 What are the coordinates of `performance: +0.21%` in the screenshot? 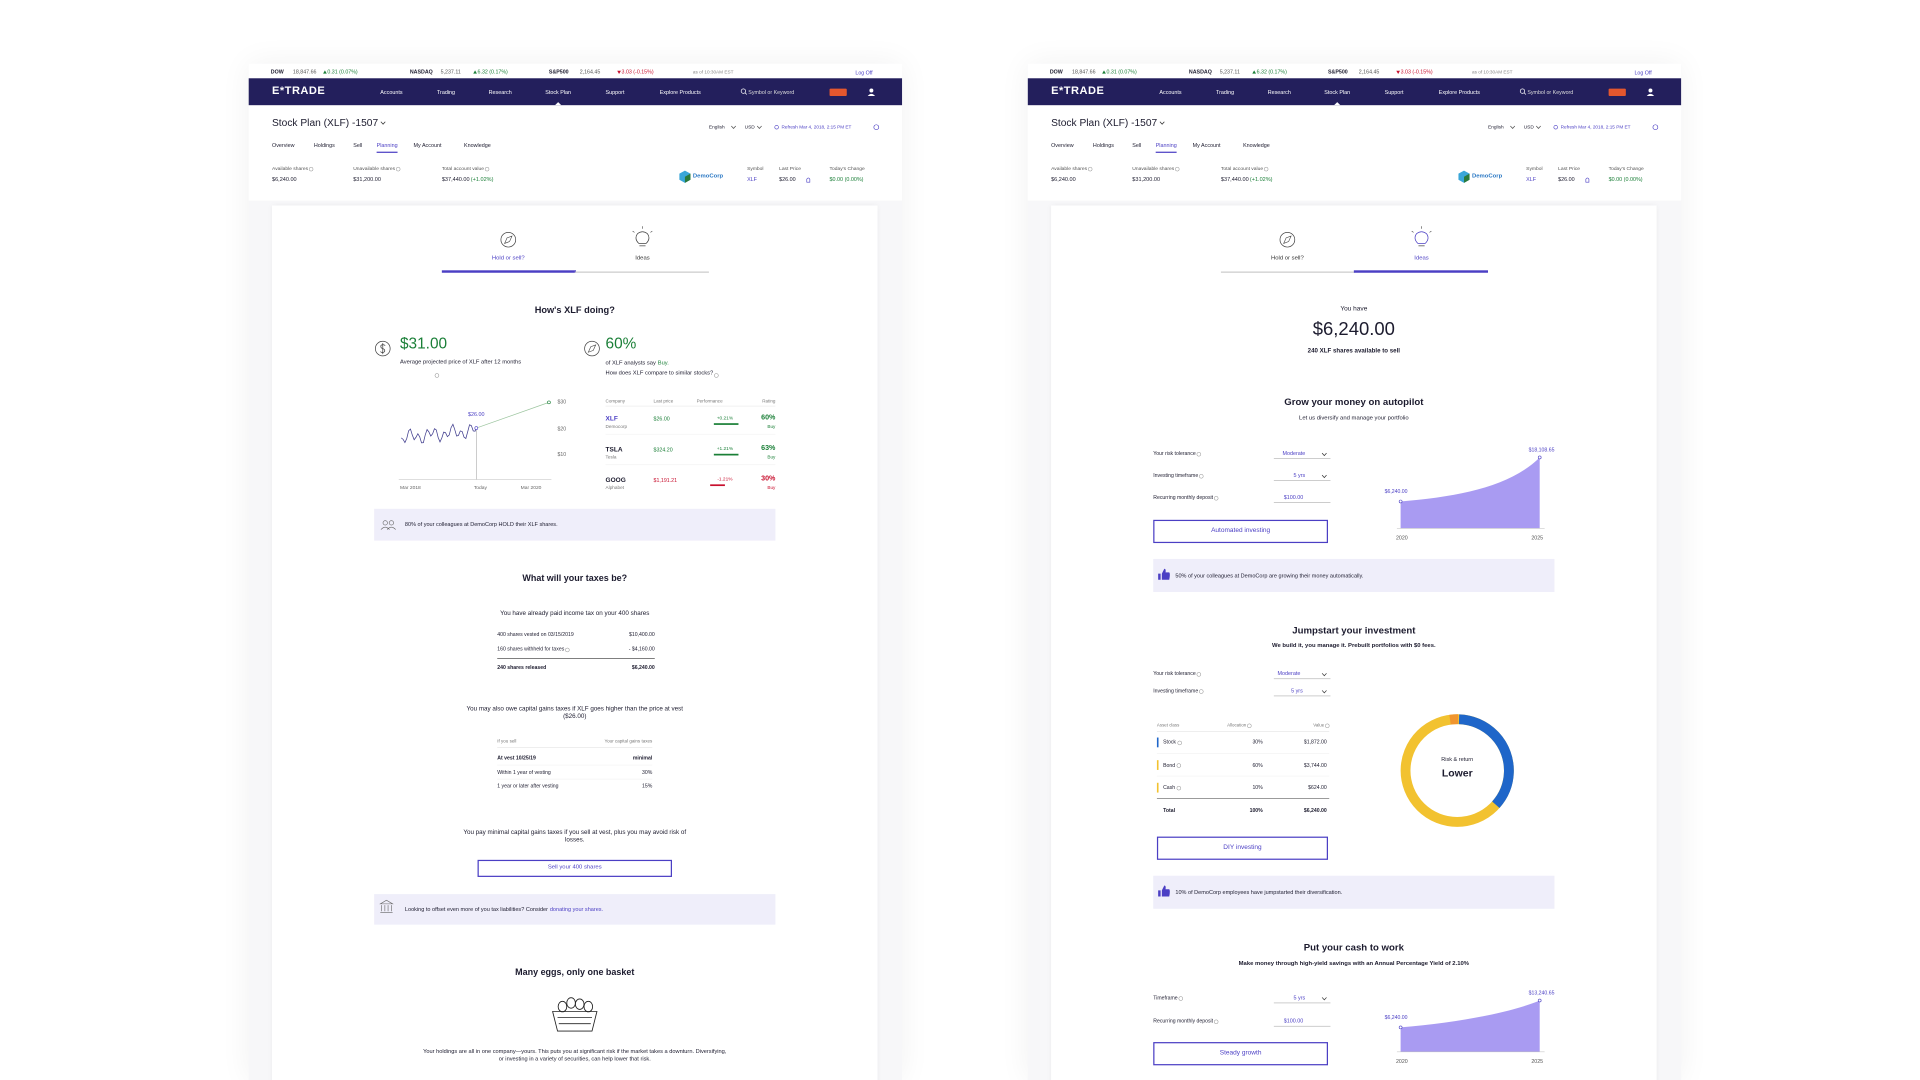 It's located at (725, 418).